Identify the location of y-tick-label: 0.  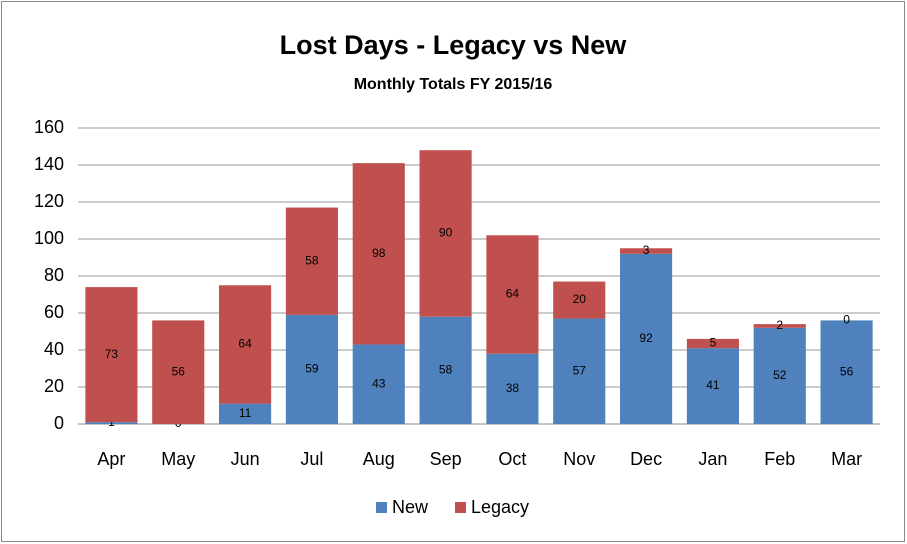
(59, 423).